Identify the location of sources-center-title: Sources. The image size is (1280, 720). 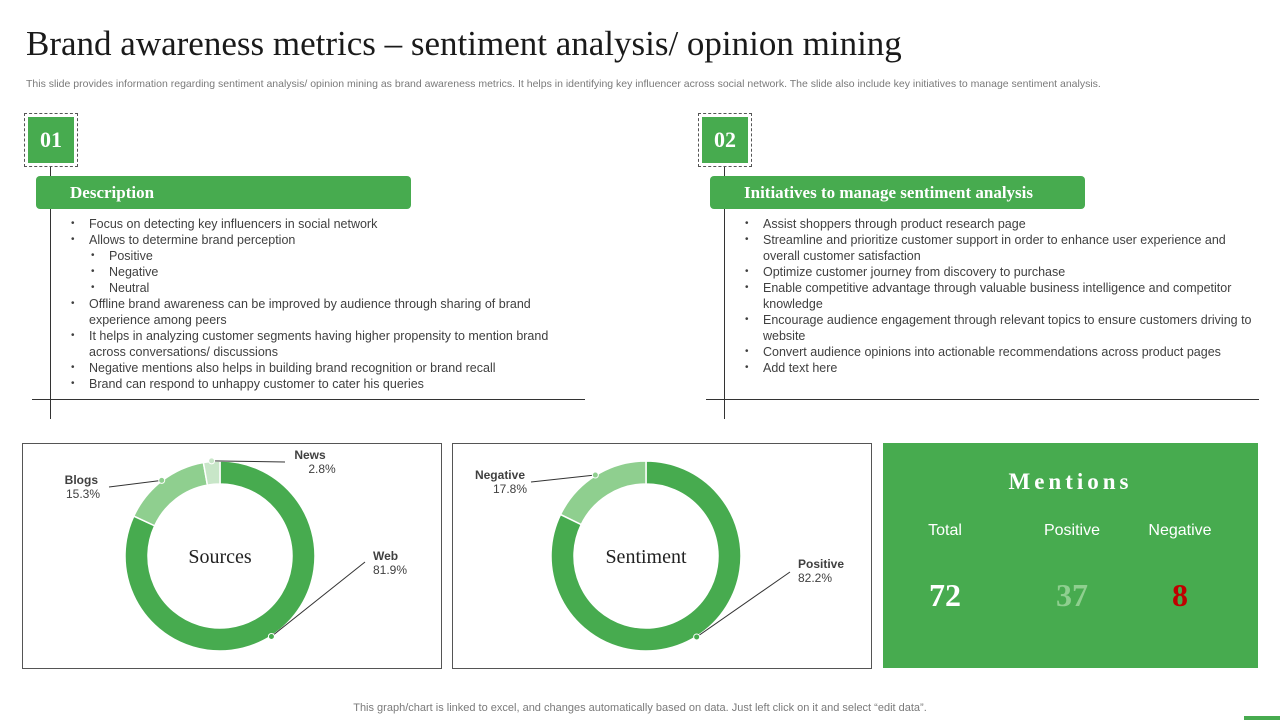
(220, 557).